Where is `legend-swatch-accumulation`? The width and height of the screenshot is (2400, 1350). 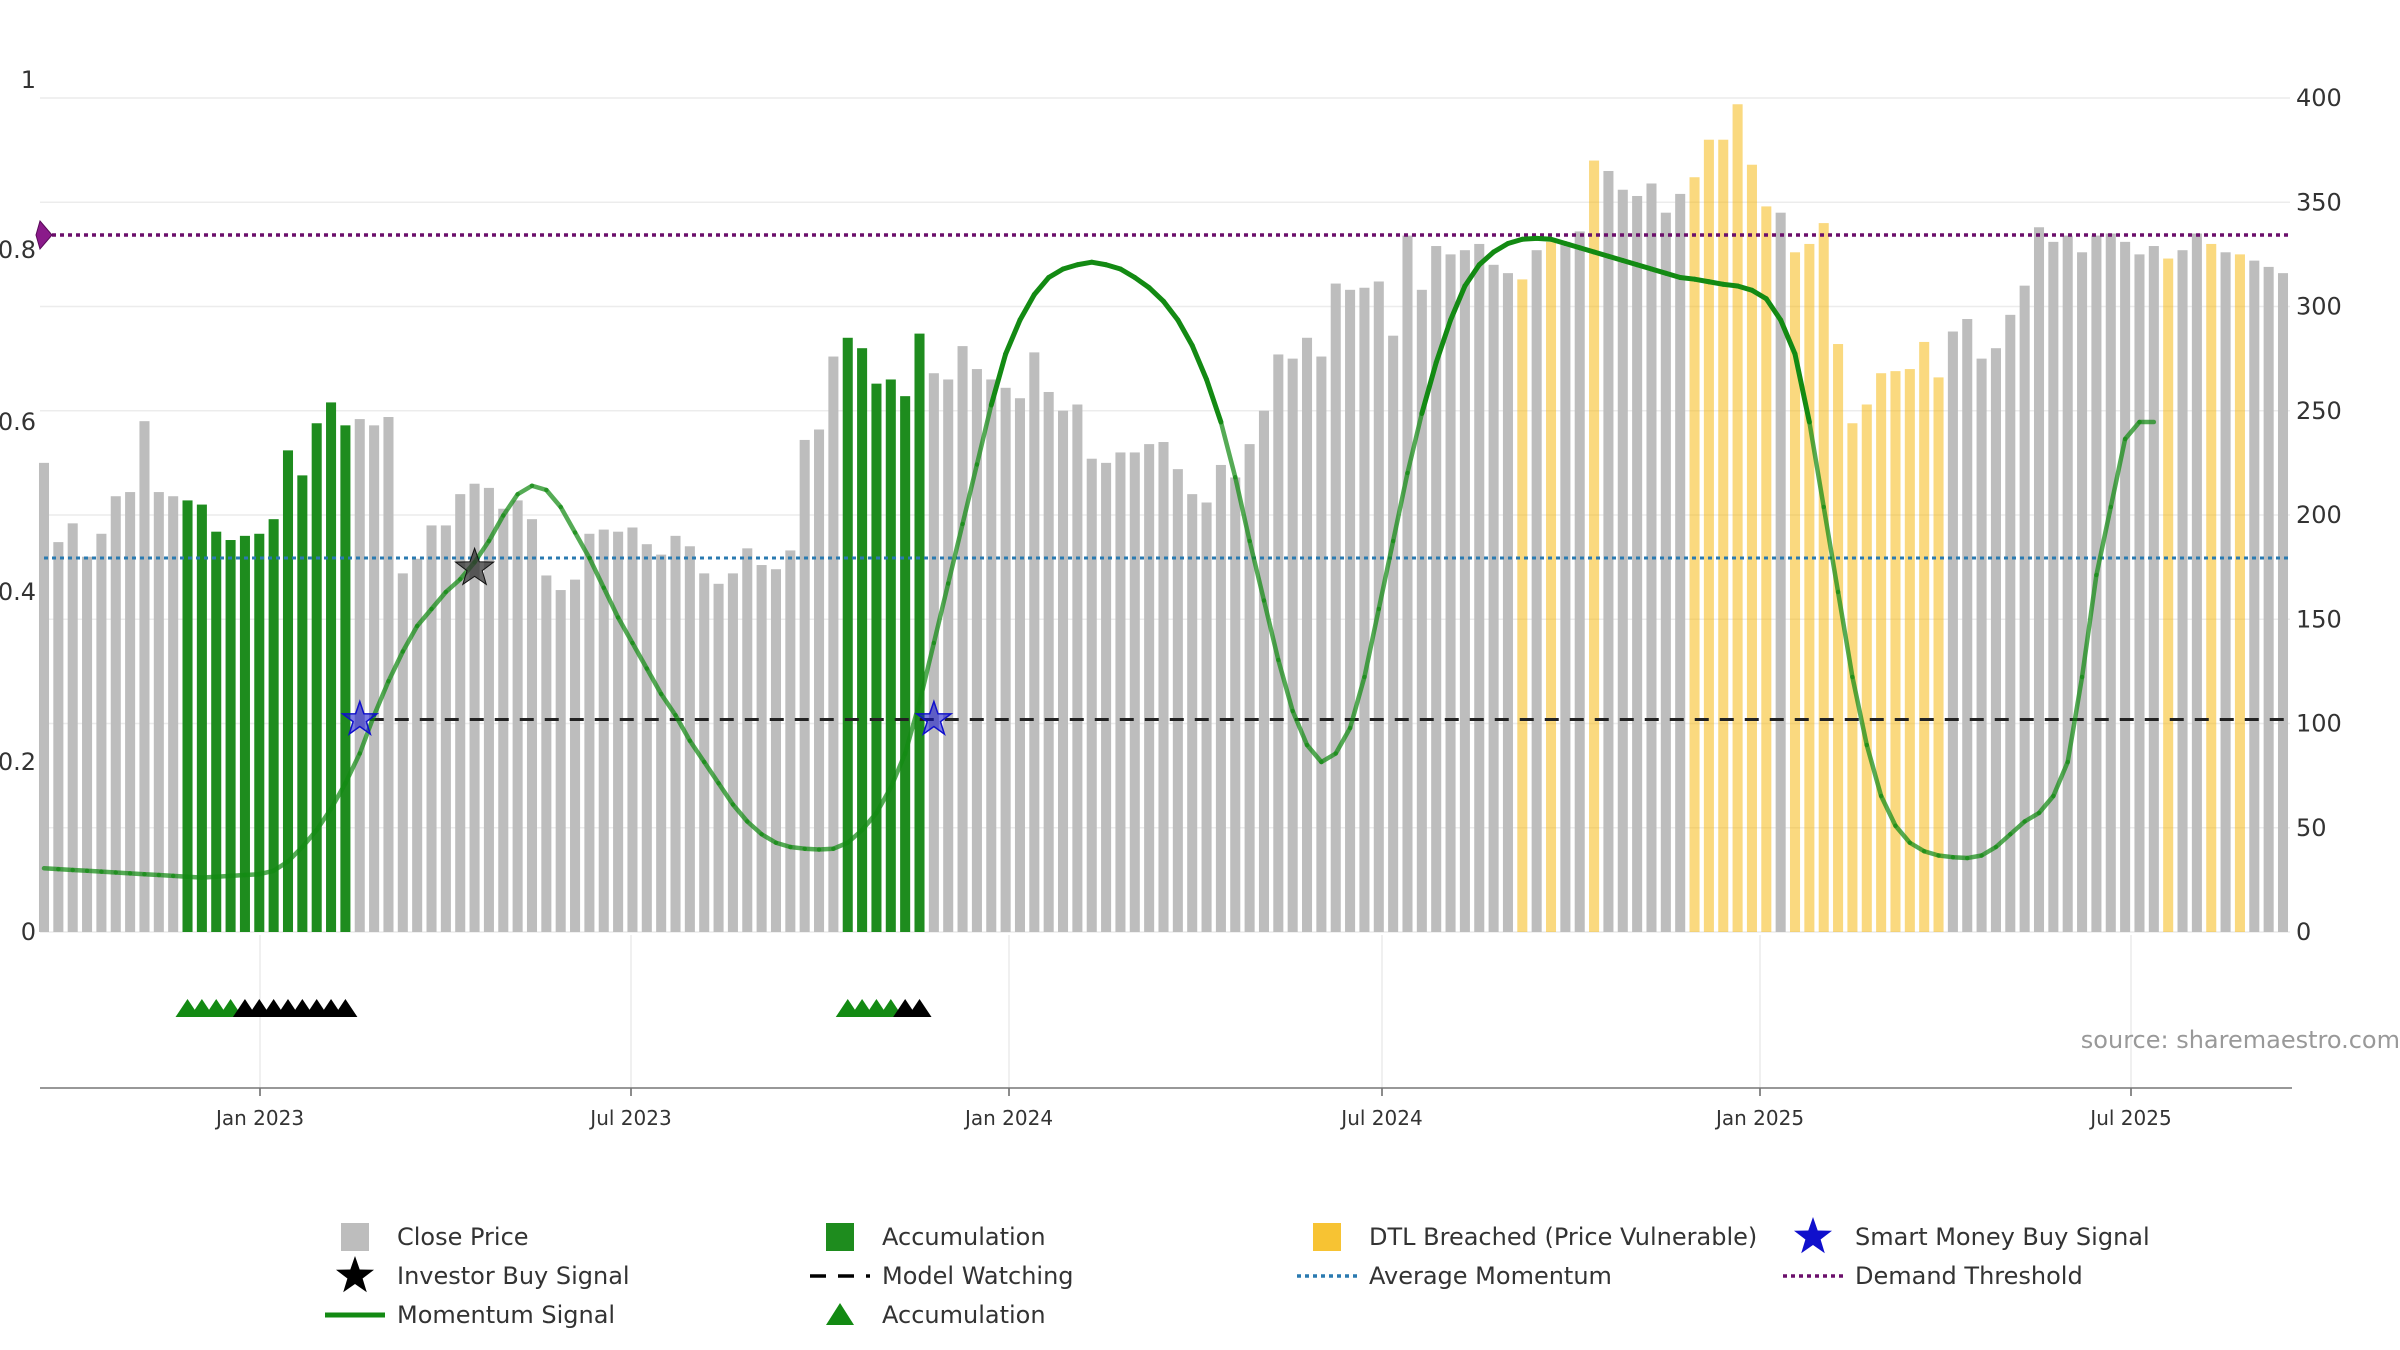 legend-swatch-accumulation is located at coordinates (840, 1237).